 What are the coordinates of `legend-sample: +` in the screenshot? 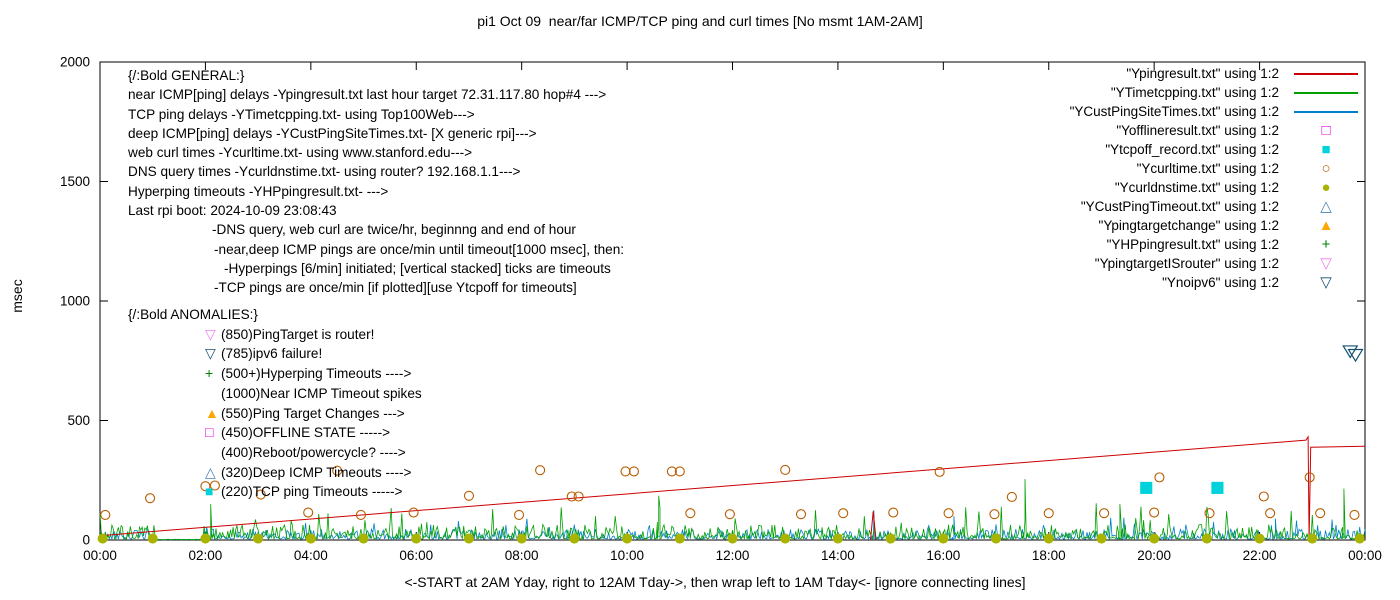 It's located at (1326, 244).